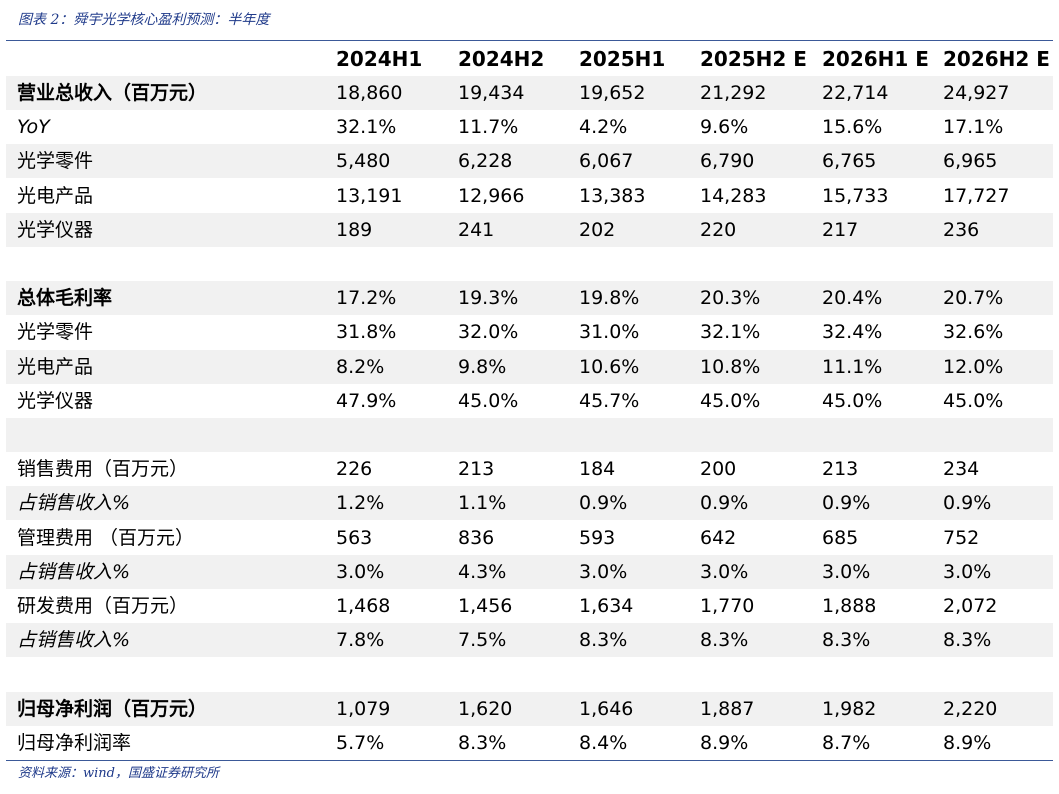 The image size is (1059, 794). What do you see at coordinates (852, 127) in the screenshot?
I see `table-cell: 15.6%` at bounding box center [852, 127].